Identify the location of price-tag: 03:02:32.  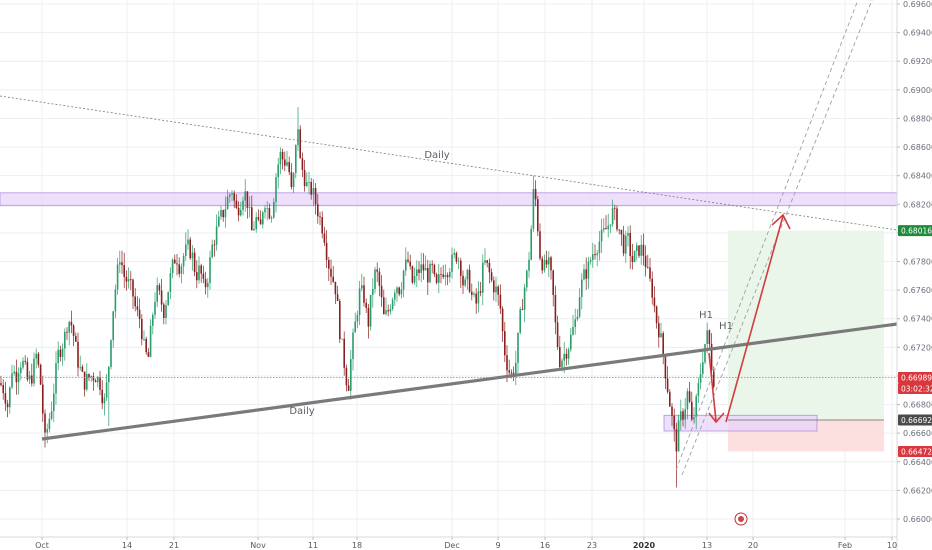
(915, 389).